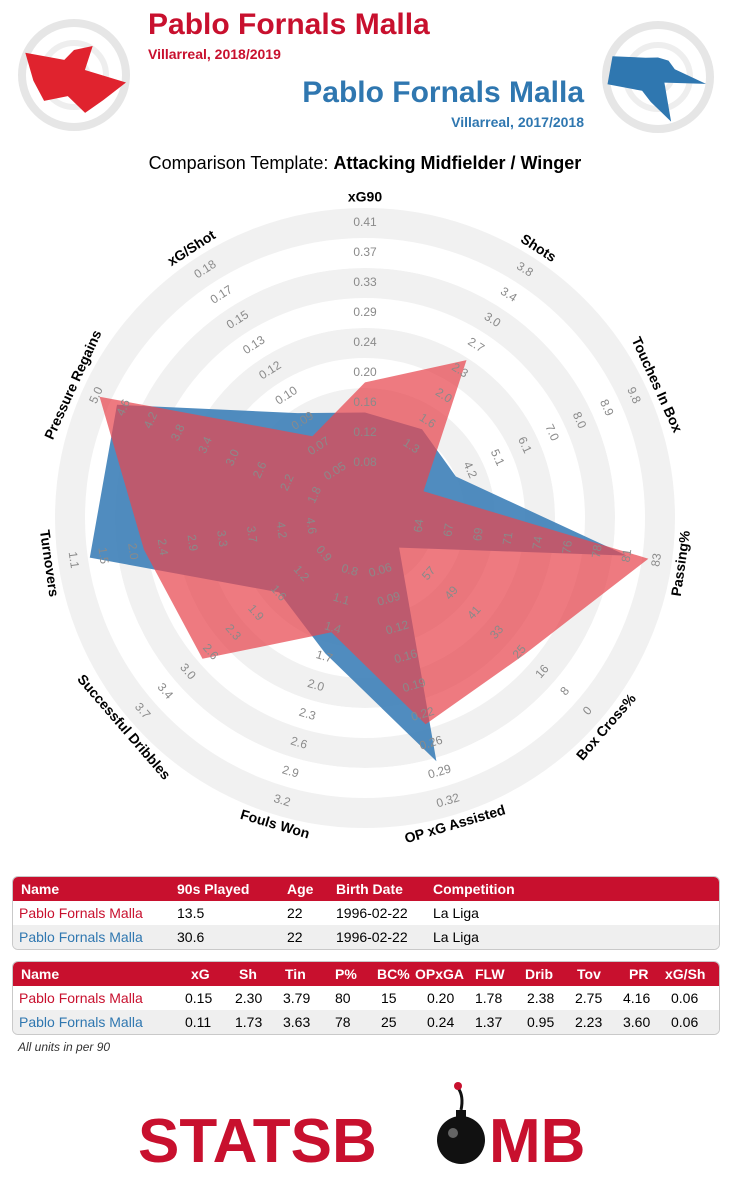 The width and height of the screenshot is (730, 1180). I want to click on stats-header-pr: PR, so click(639, 974).